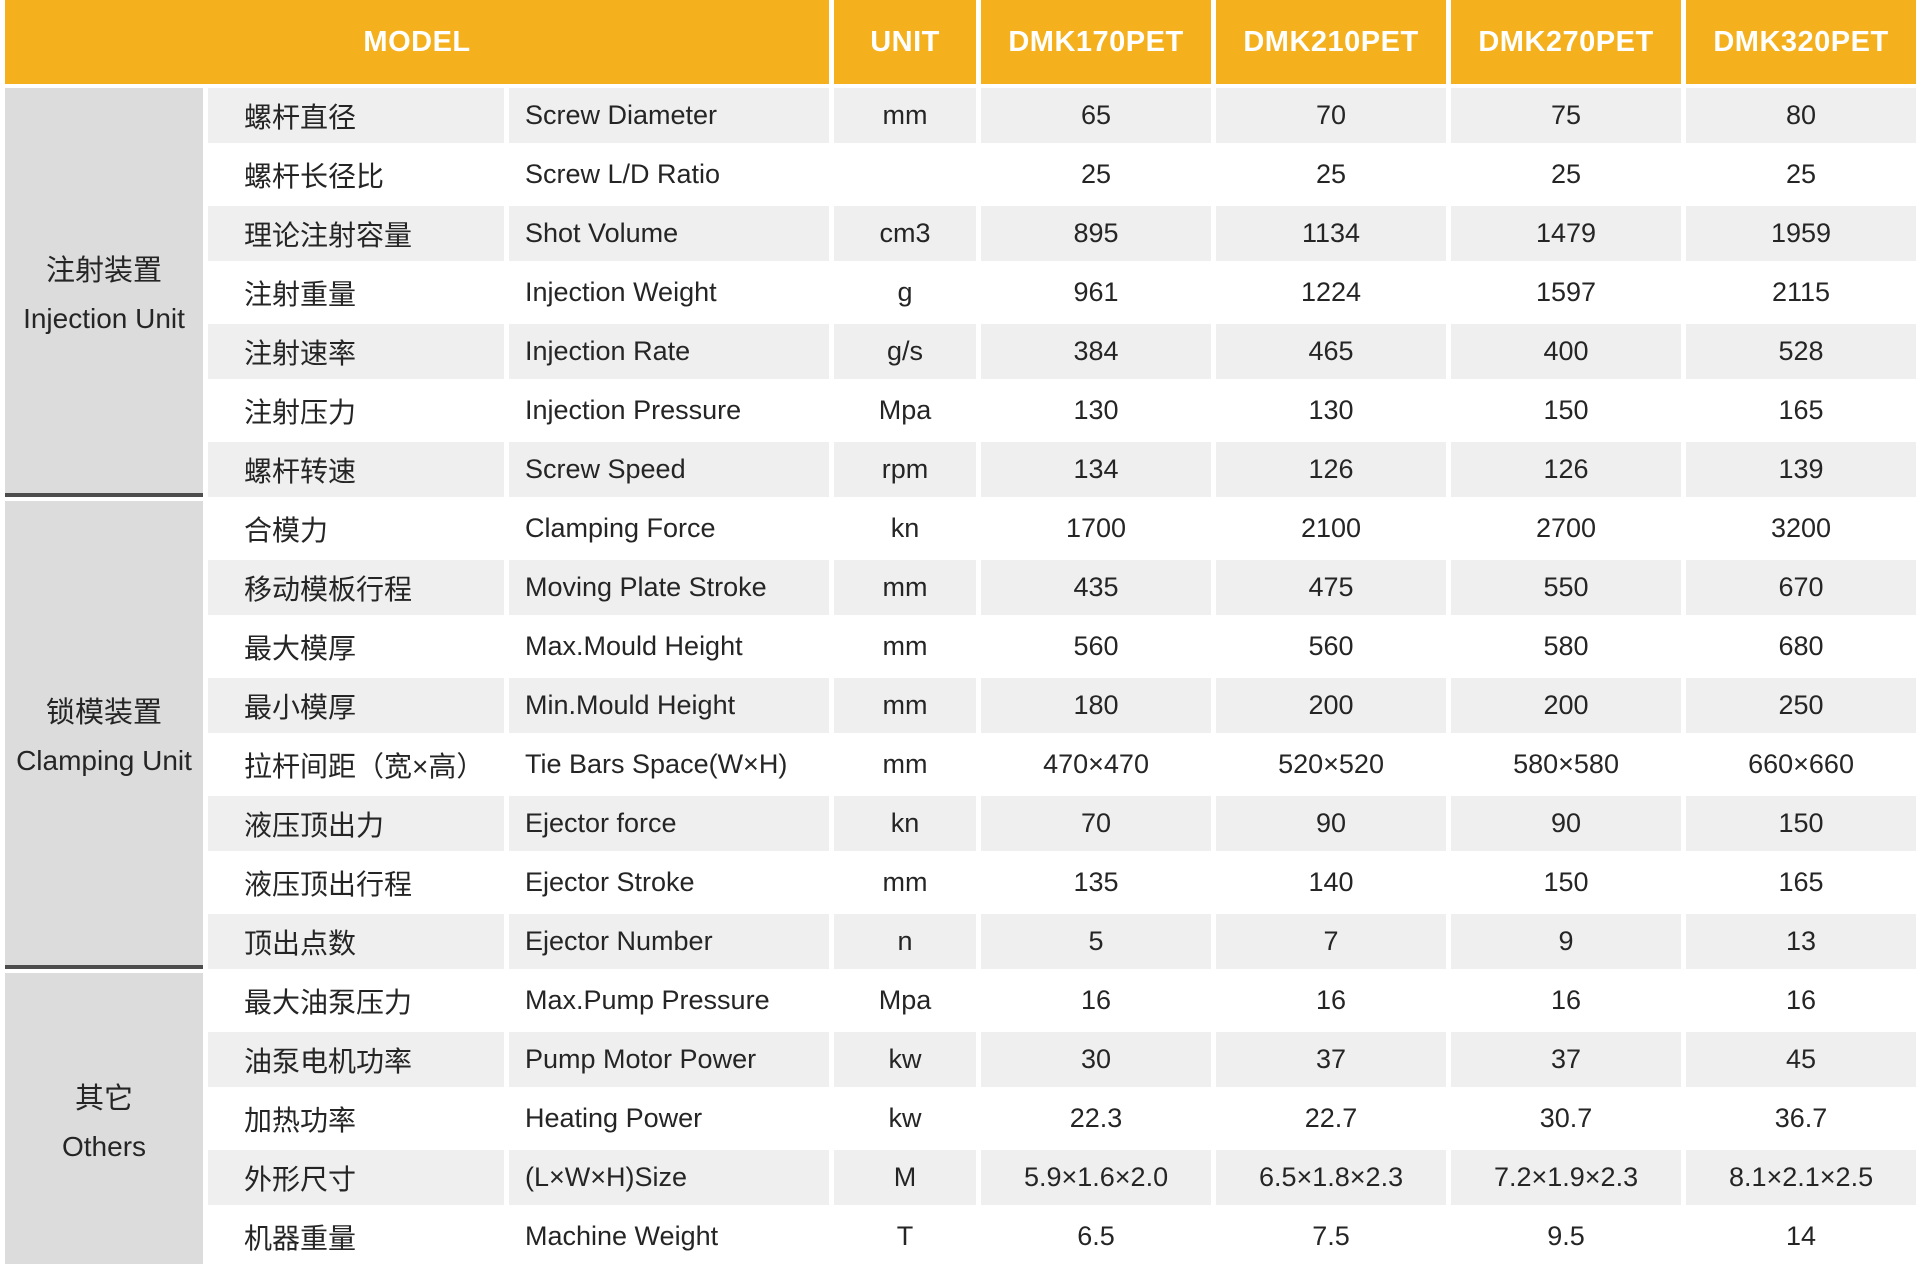  Describe the element at coordinates (1566, 233) in the screenshot. I see `value-cell: 1479` at that location.